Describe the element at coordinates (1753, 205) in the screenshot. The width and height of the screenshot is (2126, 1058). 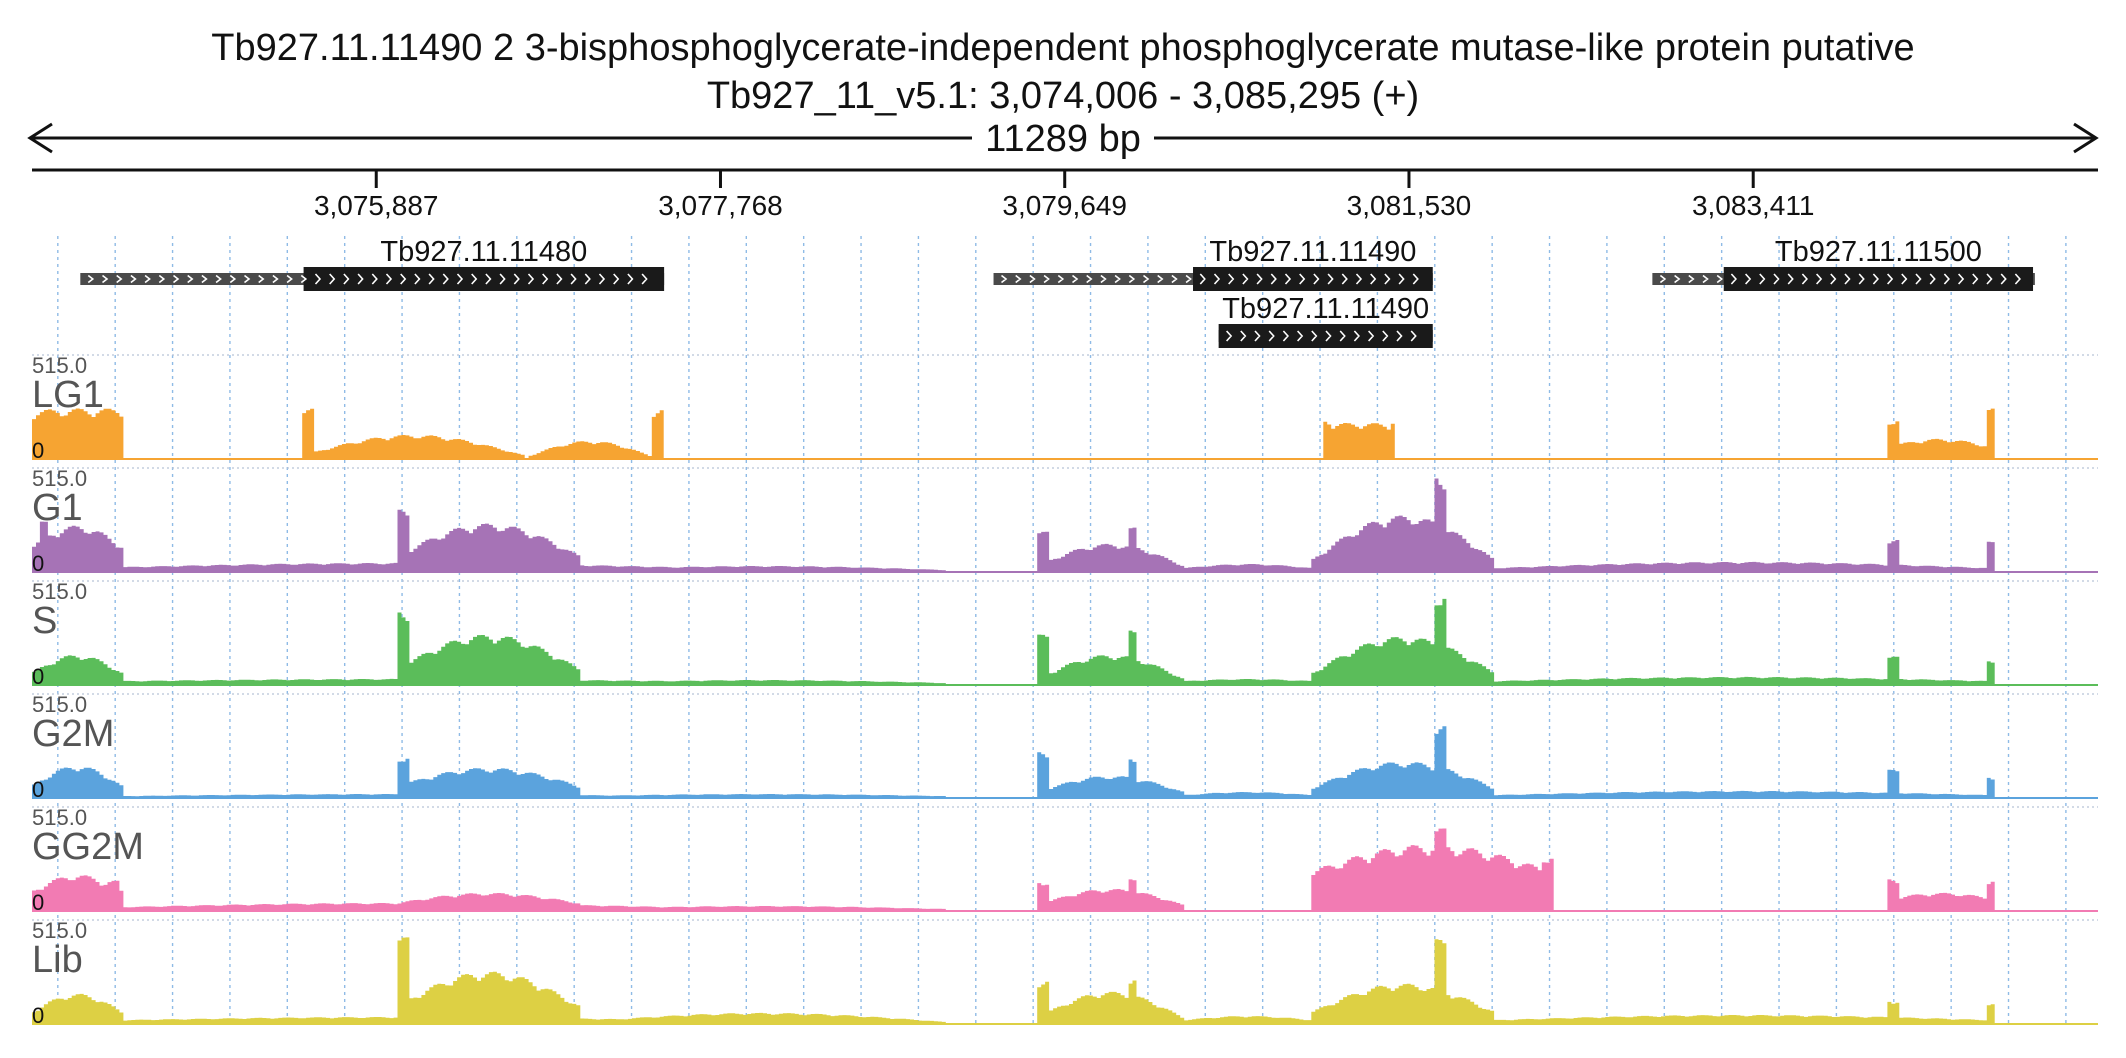
I see `axis-tick-label: 3,083,411` at that location.